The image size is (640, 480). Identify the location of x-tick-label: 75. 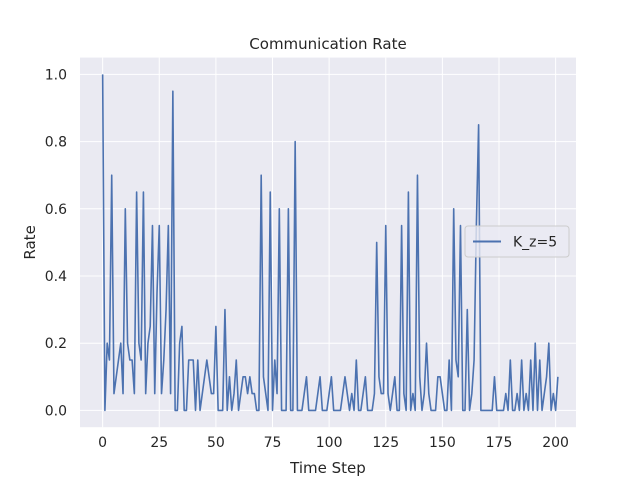
(273, 443).